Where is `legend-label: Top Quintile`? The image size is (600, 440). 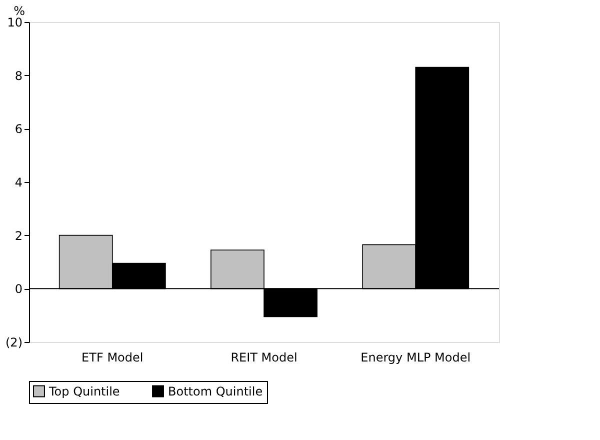 legend-label: Top Quintile is located at coordinates (84, 391).